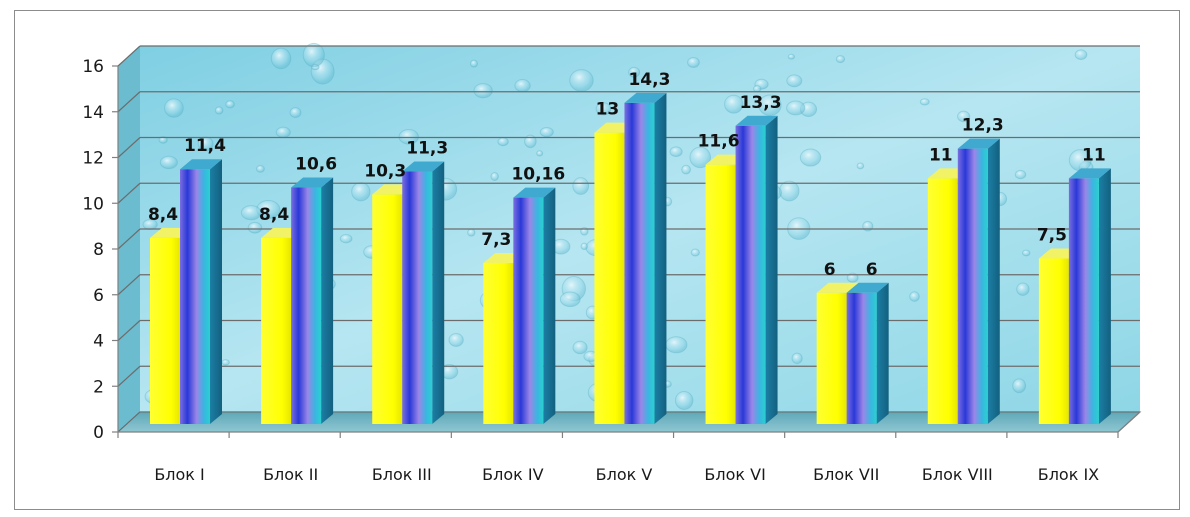  Describe the element at coordinates (205, 146) in the screenshot. I see `data-label: 11,4` at that location.